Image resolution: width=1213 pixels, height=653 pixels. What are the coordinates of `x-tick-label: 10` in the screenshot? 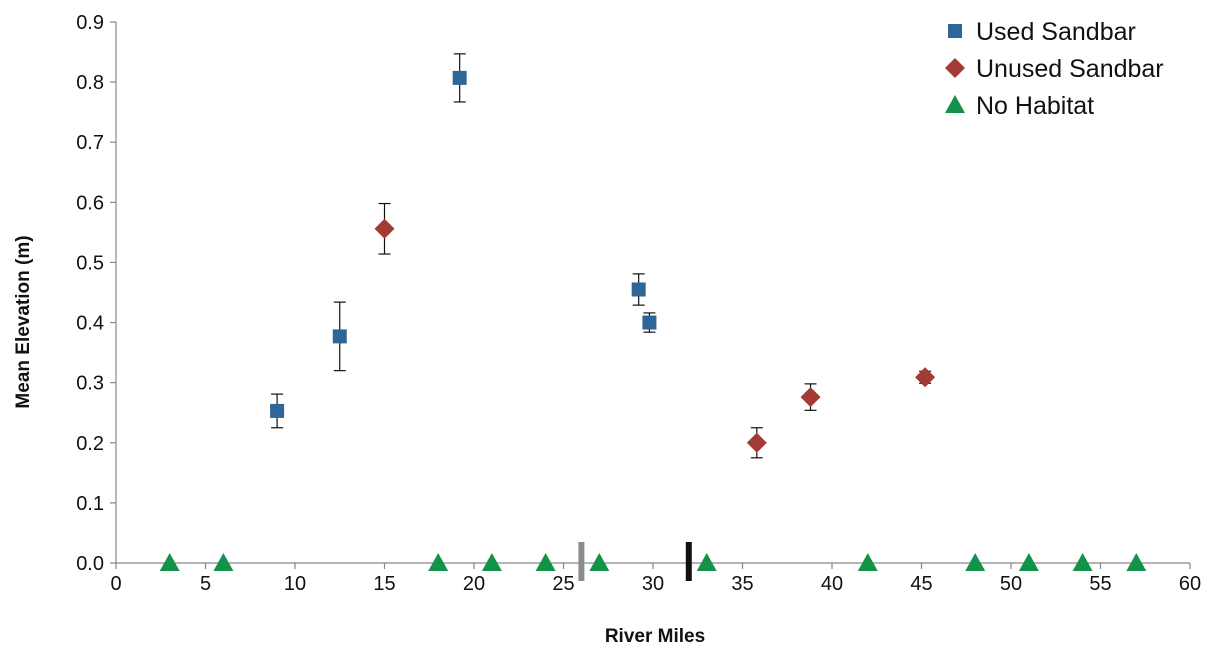 It's located at (295, 584).